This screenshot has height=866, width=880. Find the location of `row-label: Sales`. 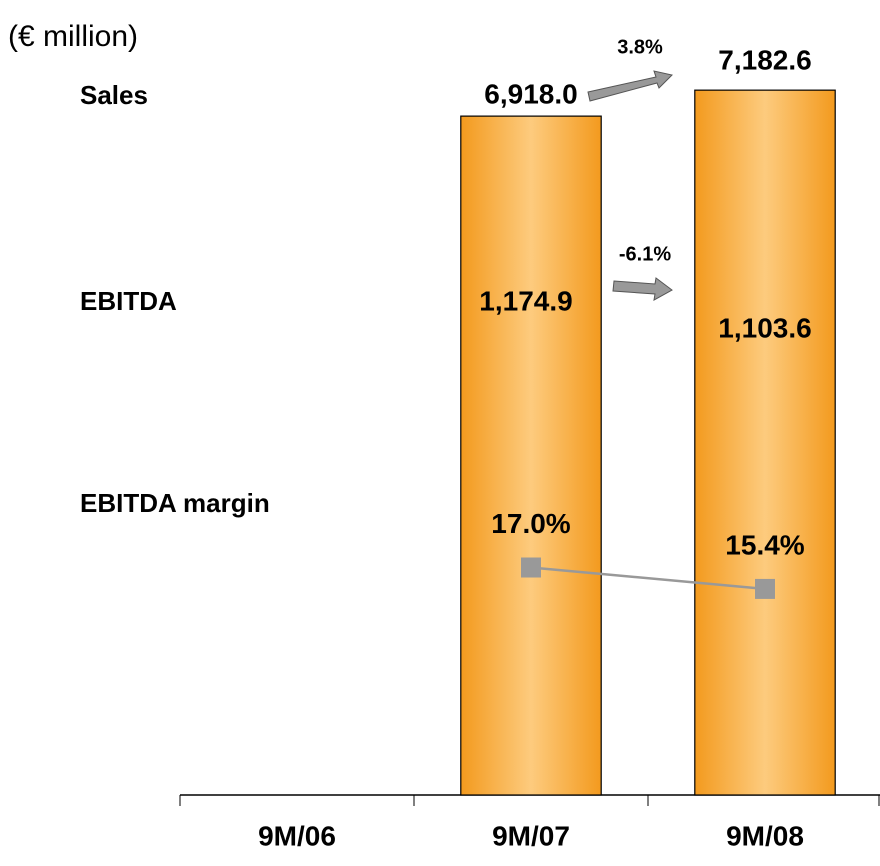

row-label: Sales is located at coordinates (114, 95).